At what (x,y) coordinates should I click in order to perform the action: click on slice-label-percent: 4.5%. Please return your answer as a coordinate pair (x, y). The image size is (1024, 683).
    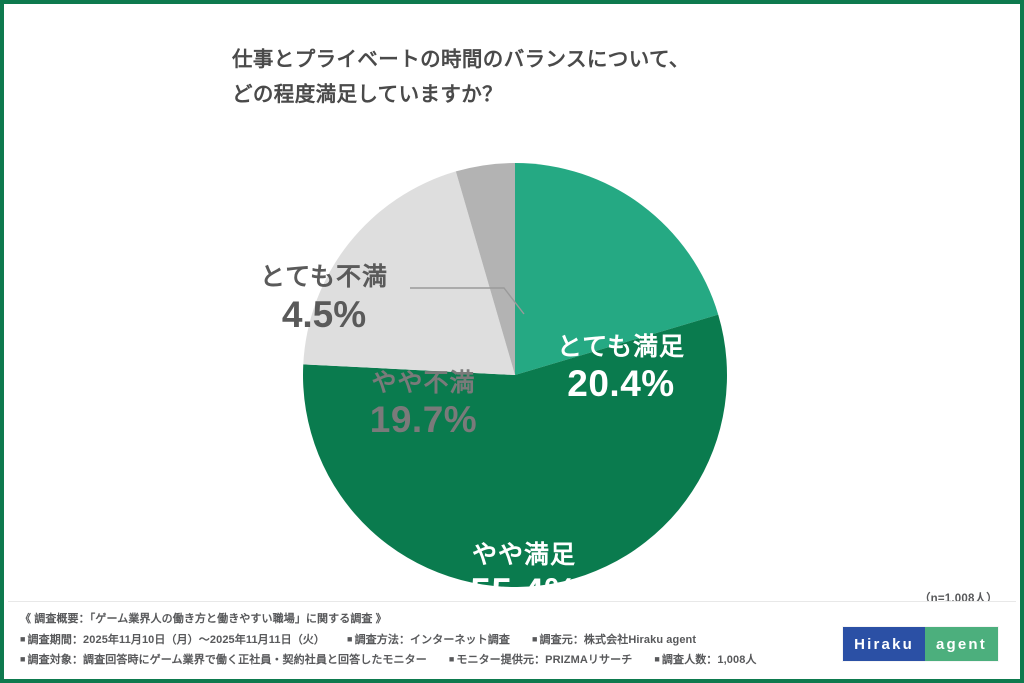
    Looking at the image, I should click on (324, 314).